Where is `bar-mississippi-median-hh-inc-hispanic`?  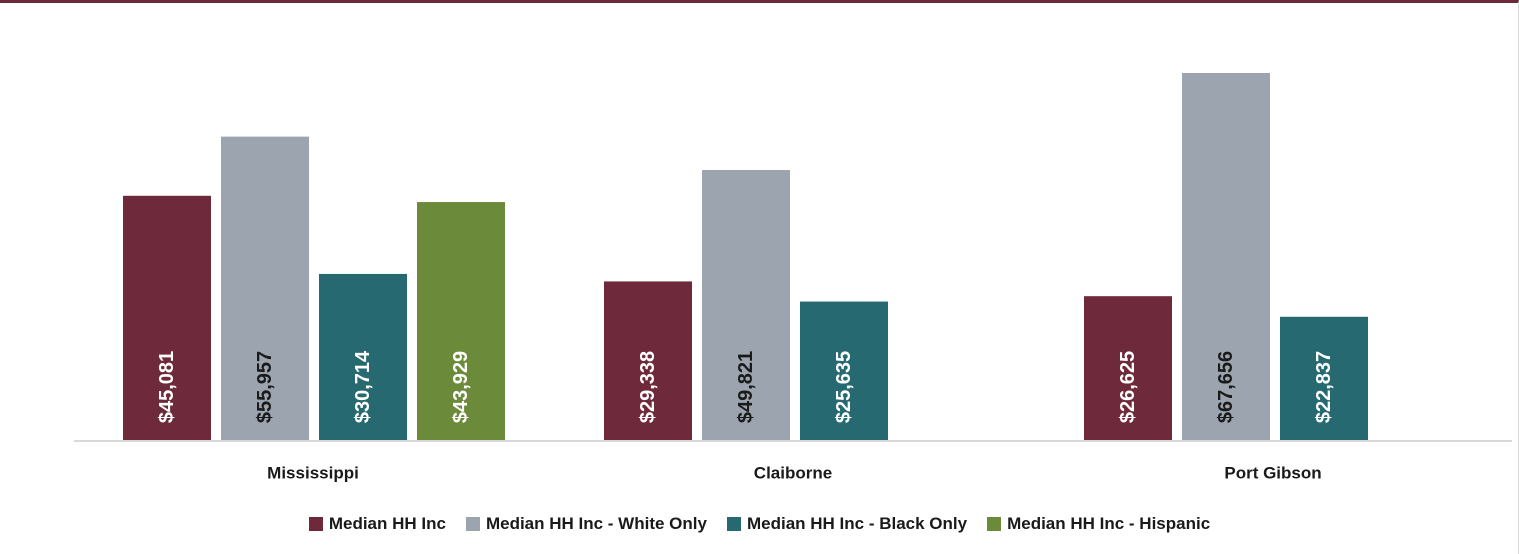
bar-mississippi-median-hh-inc-hispanic is located at coordinates (461, 321).